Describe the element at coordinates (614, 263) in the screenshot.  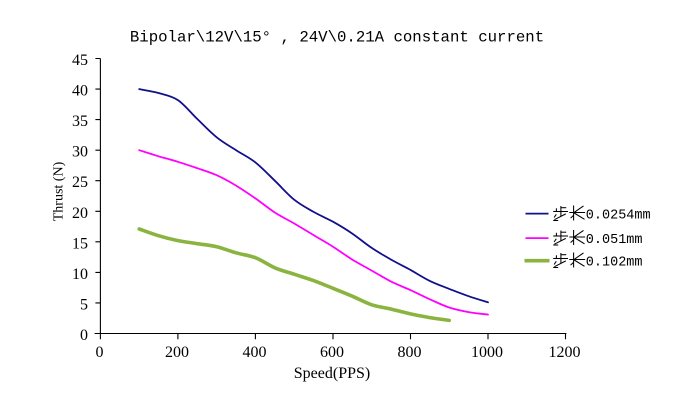
I see `svg-text: 0.102mm` at that location.